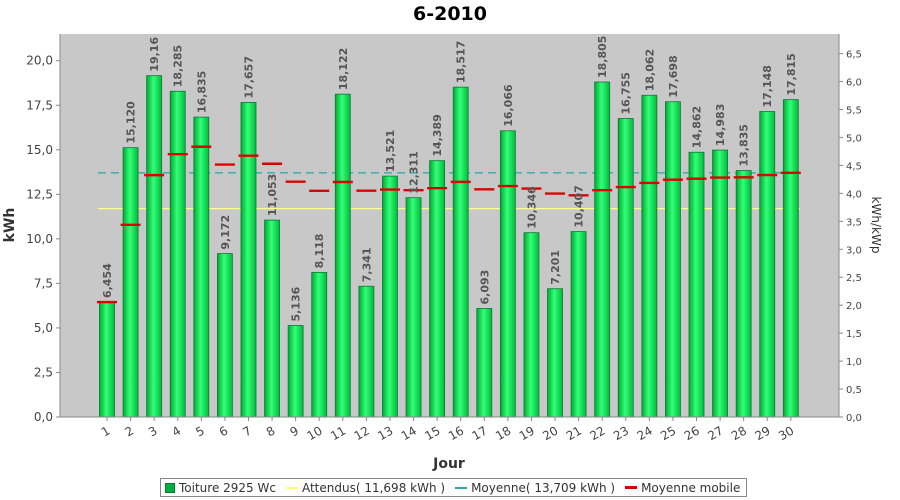 The image size is (900, 500). I want to click on x-tick-label-10: 10, so click(314, 433).